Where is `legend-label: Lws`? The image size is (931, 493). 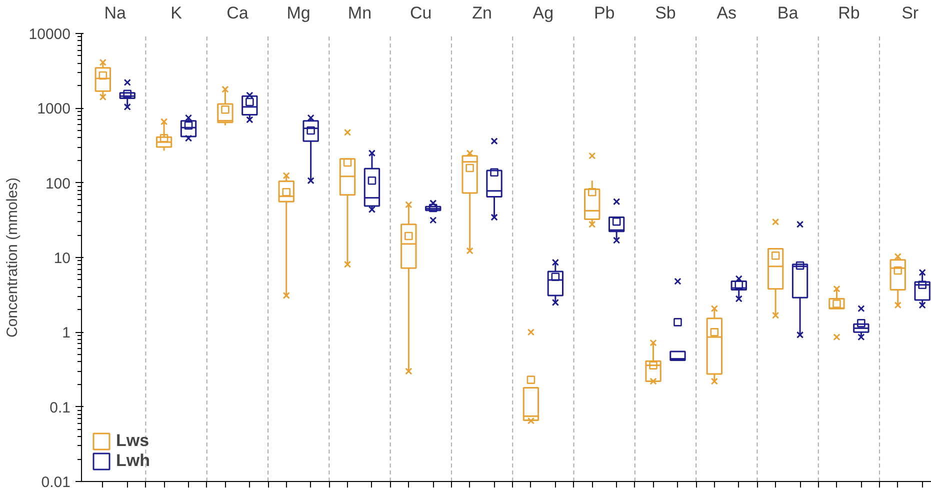
legend-label: Lws is located at coordinates (133, 441).